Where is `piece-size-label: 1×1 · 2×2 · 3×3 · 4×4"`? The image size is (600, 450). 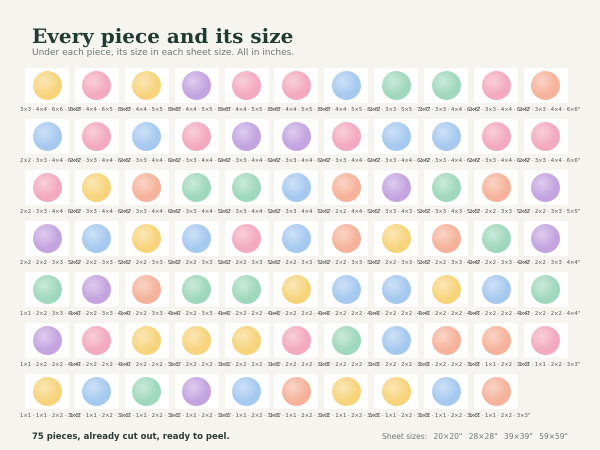 piece-size-label: 1×1 · 2×2 · 3×3 · 4×4" is located at coordinates (200, 314).